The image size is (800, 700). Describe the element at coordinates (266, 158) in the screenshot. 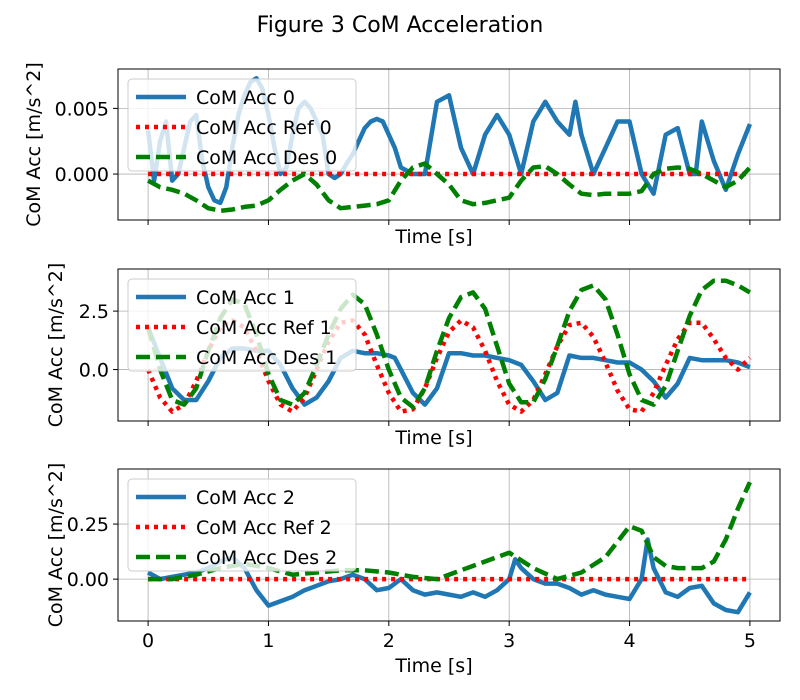

I see `legend-label-2: CoM Acc Des 0` at that location.